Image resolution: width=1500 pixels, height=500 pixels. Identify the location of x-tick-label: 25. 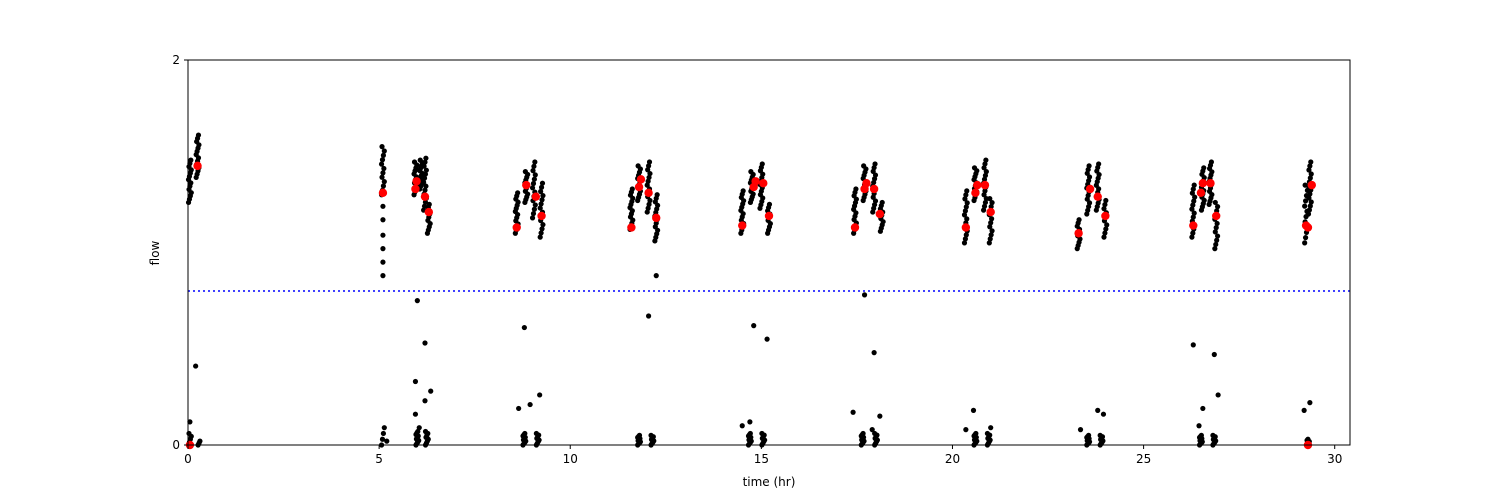
(1143, 459).